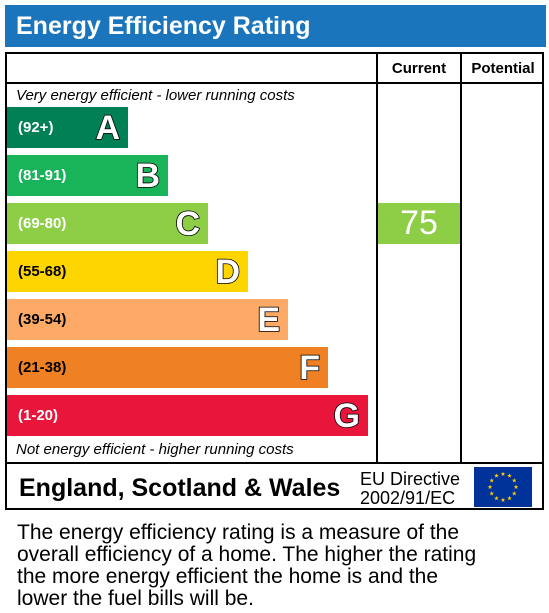  Describe the element at coordinates (42, 367) in the screenshot. I see `band-range-label: (21-38)` at that location.